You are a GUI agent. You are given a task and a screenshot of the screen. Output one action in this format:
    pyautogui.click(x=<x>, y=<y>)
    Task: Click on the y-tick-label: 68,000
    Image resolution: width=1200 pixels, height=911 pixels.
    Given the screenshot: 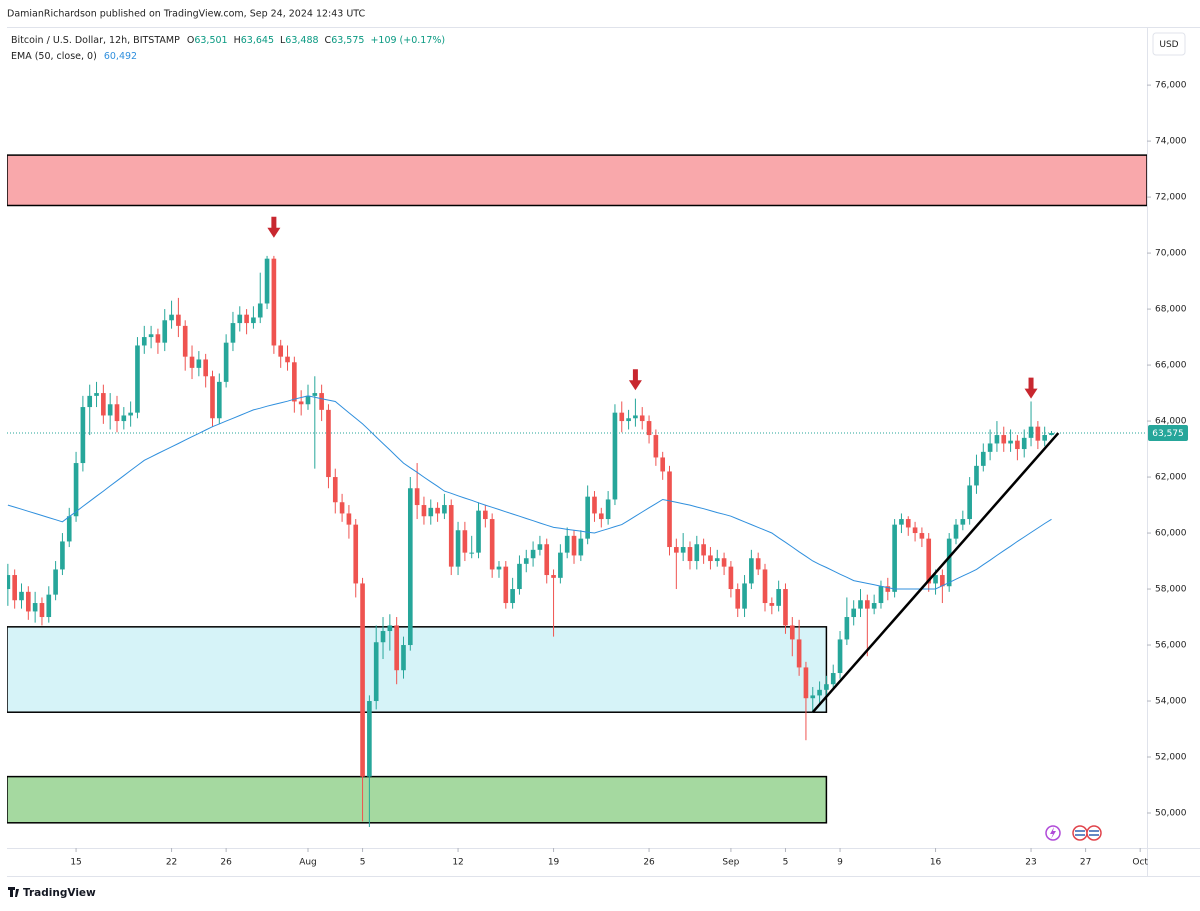 What is the action you would take?
    pyautogui.click(x=1171, y=310)
    